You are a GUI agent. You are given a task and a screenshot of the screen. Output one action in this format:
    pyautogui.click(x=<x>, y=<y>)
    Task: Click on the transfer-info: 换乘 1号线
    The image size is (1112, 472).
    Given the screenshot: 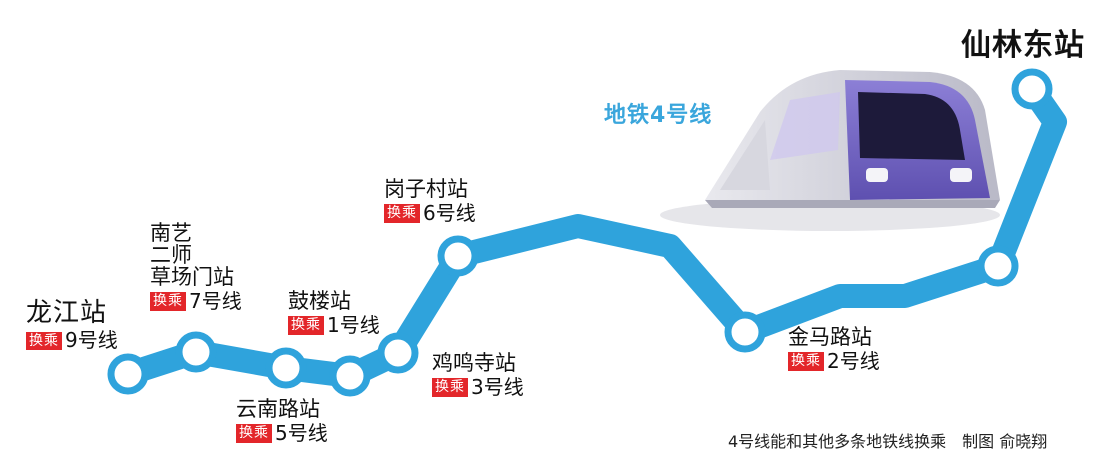 What is the action you would take?
    pyautogui.click(x=334, y=325)
    